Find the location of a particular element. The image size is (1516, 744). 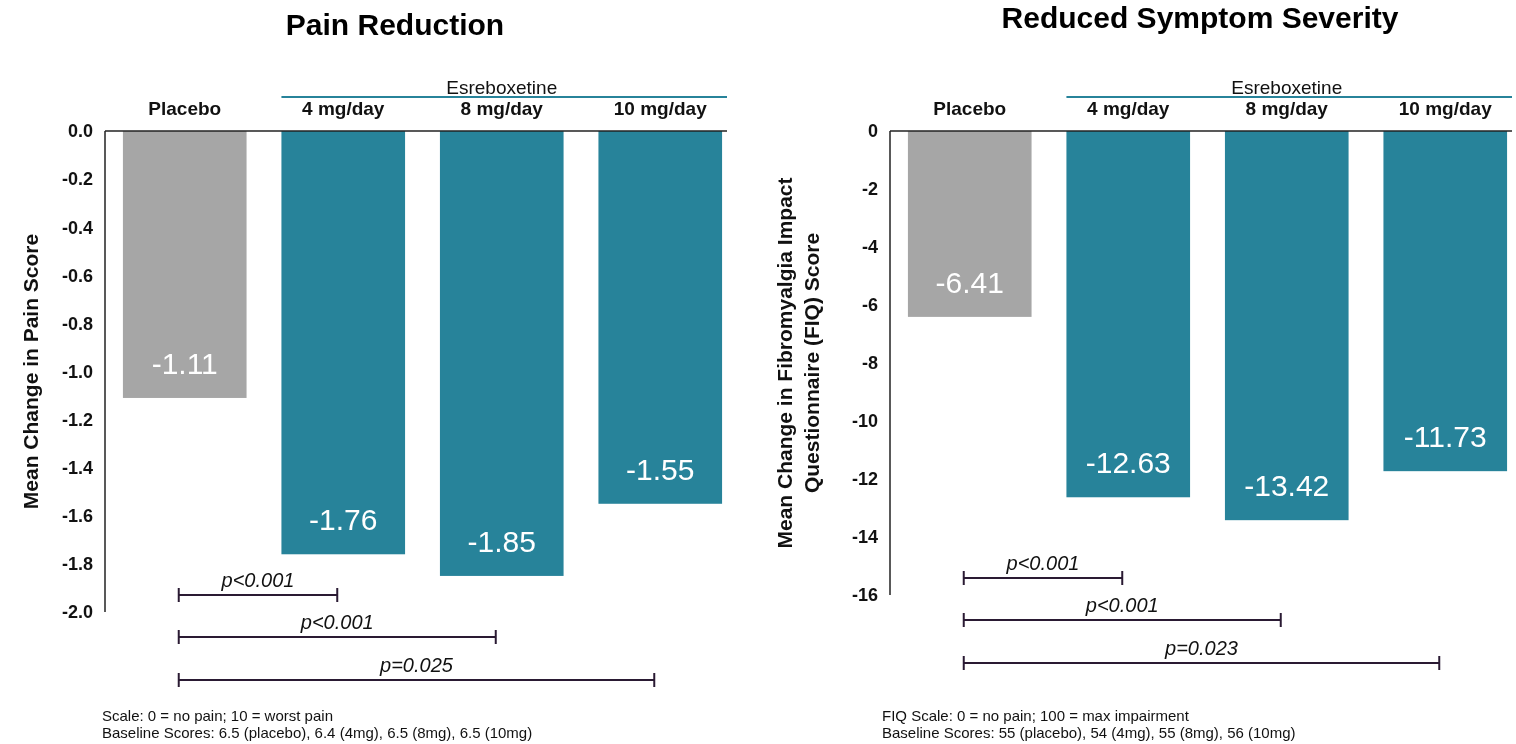

chart-title: Pain Reduction is located at coordinates (395, 24).